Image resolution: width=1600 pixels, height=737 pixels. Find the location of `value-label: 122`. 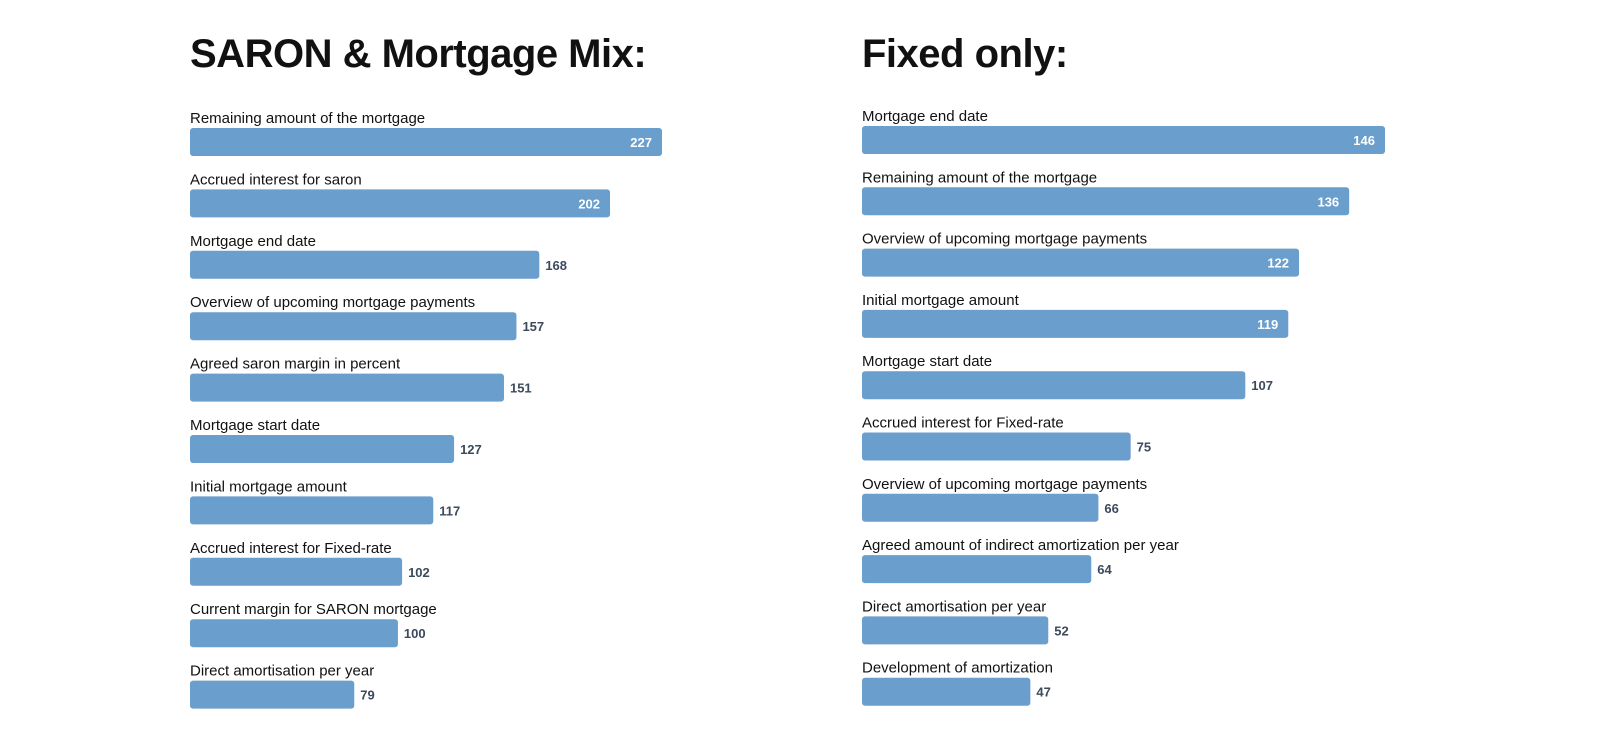

value-label: 122 is located at coordinates (1278, 263).